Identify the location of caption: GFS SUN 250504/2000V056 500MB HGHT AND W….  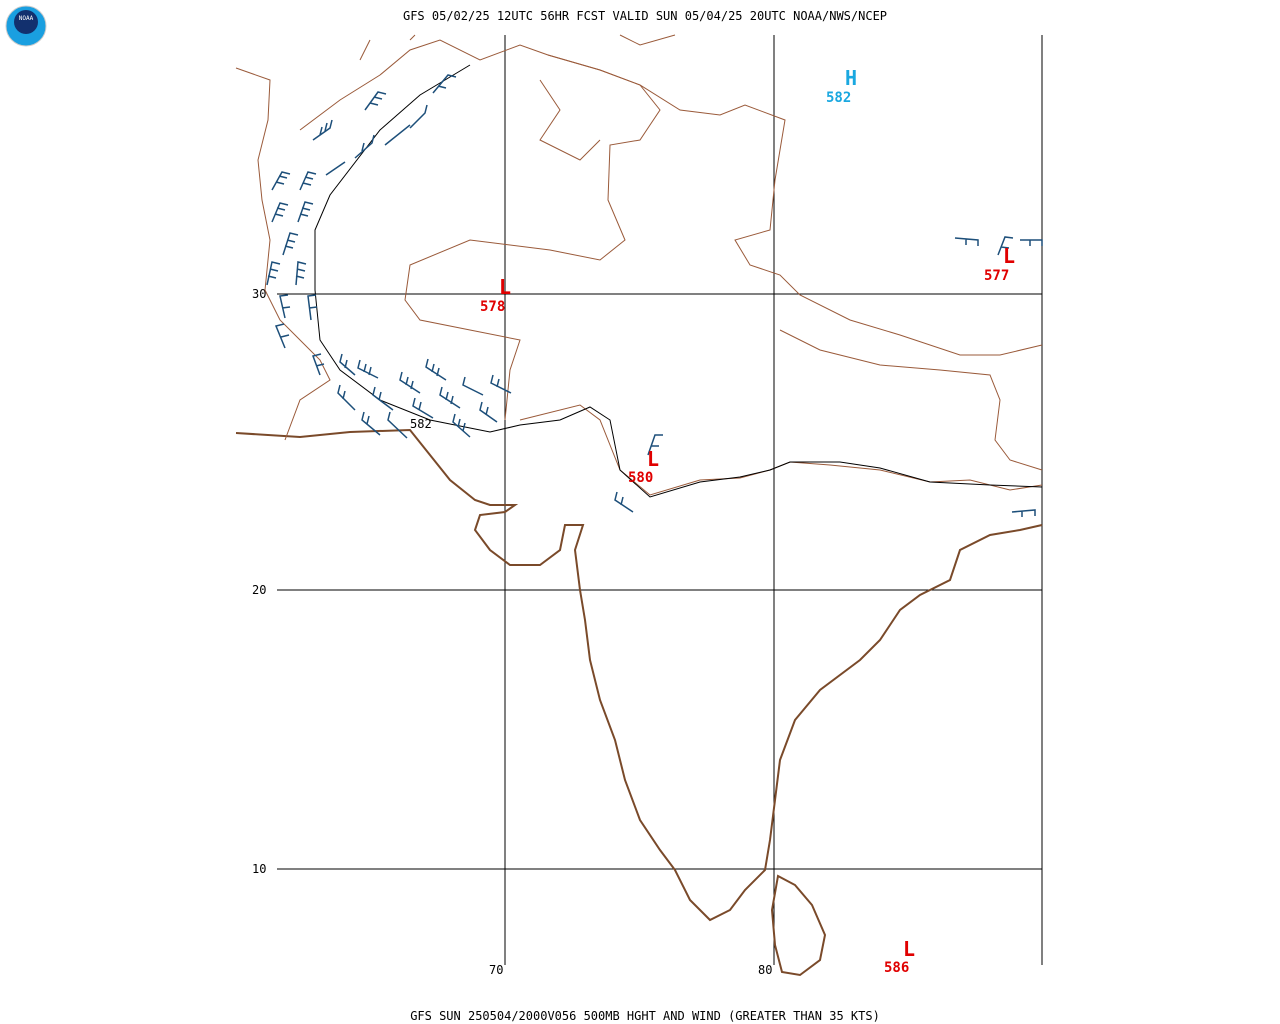
(645, 1016).